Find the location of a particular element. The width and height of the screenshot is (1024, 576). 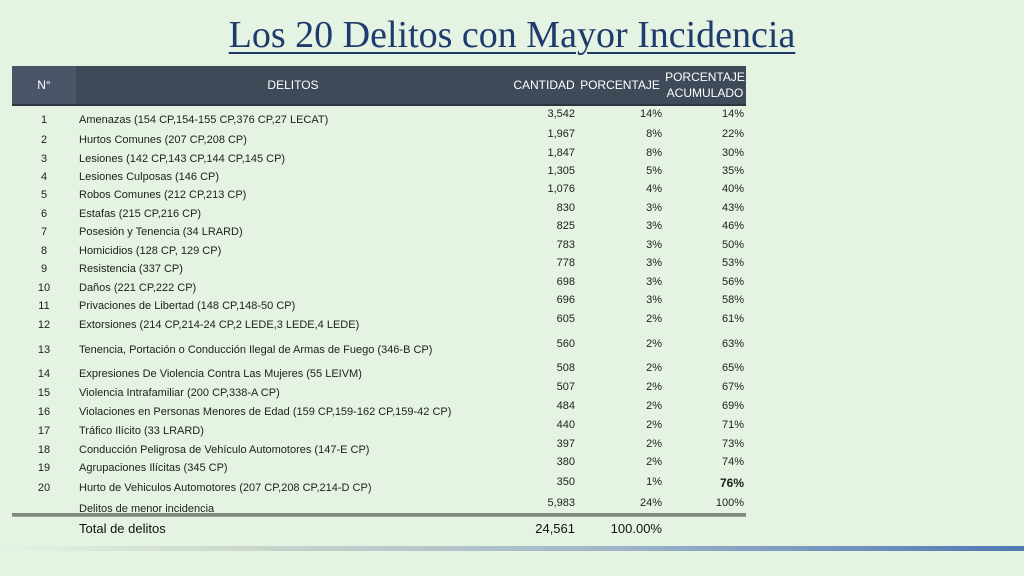

row-delito: Estafas (215 CP,216 CP) is located at coordinates (140, 214).